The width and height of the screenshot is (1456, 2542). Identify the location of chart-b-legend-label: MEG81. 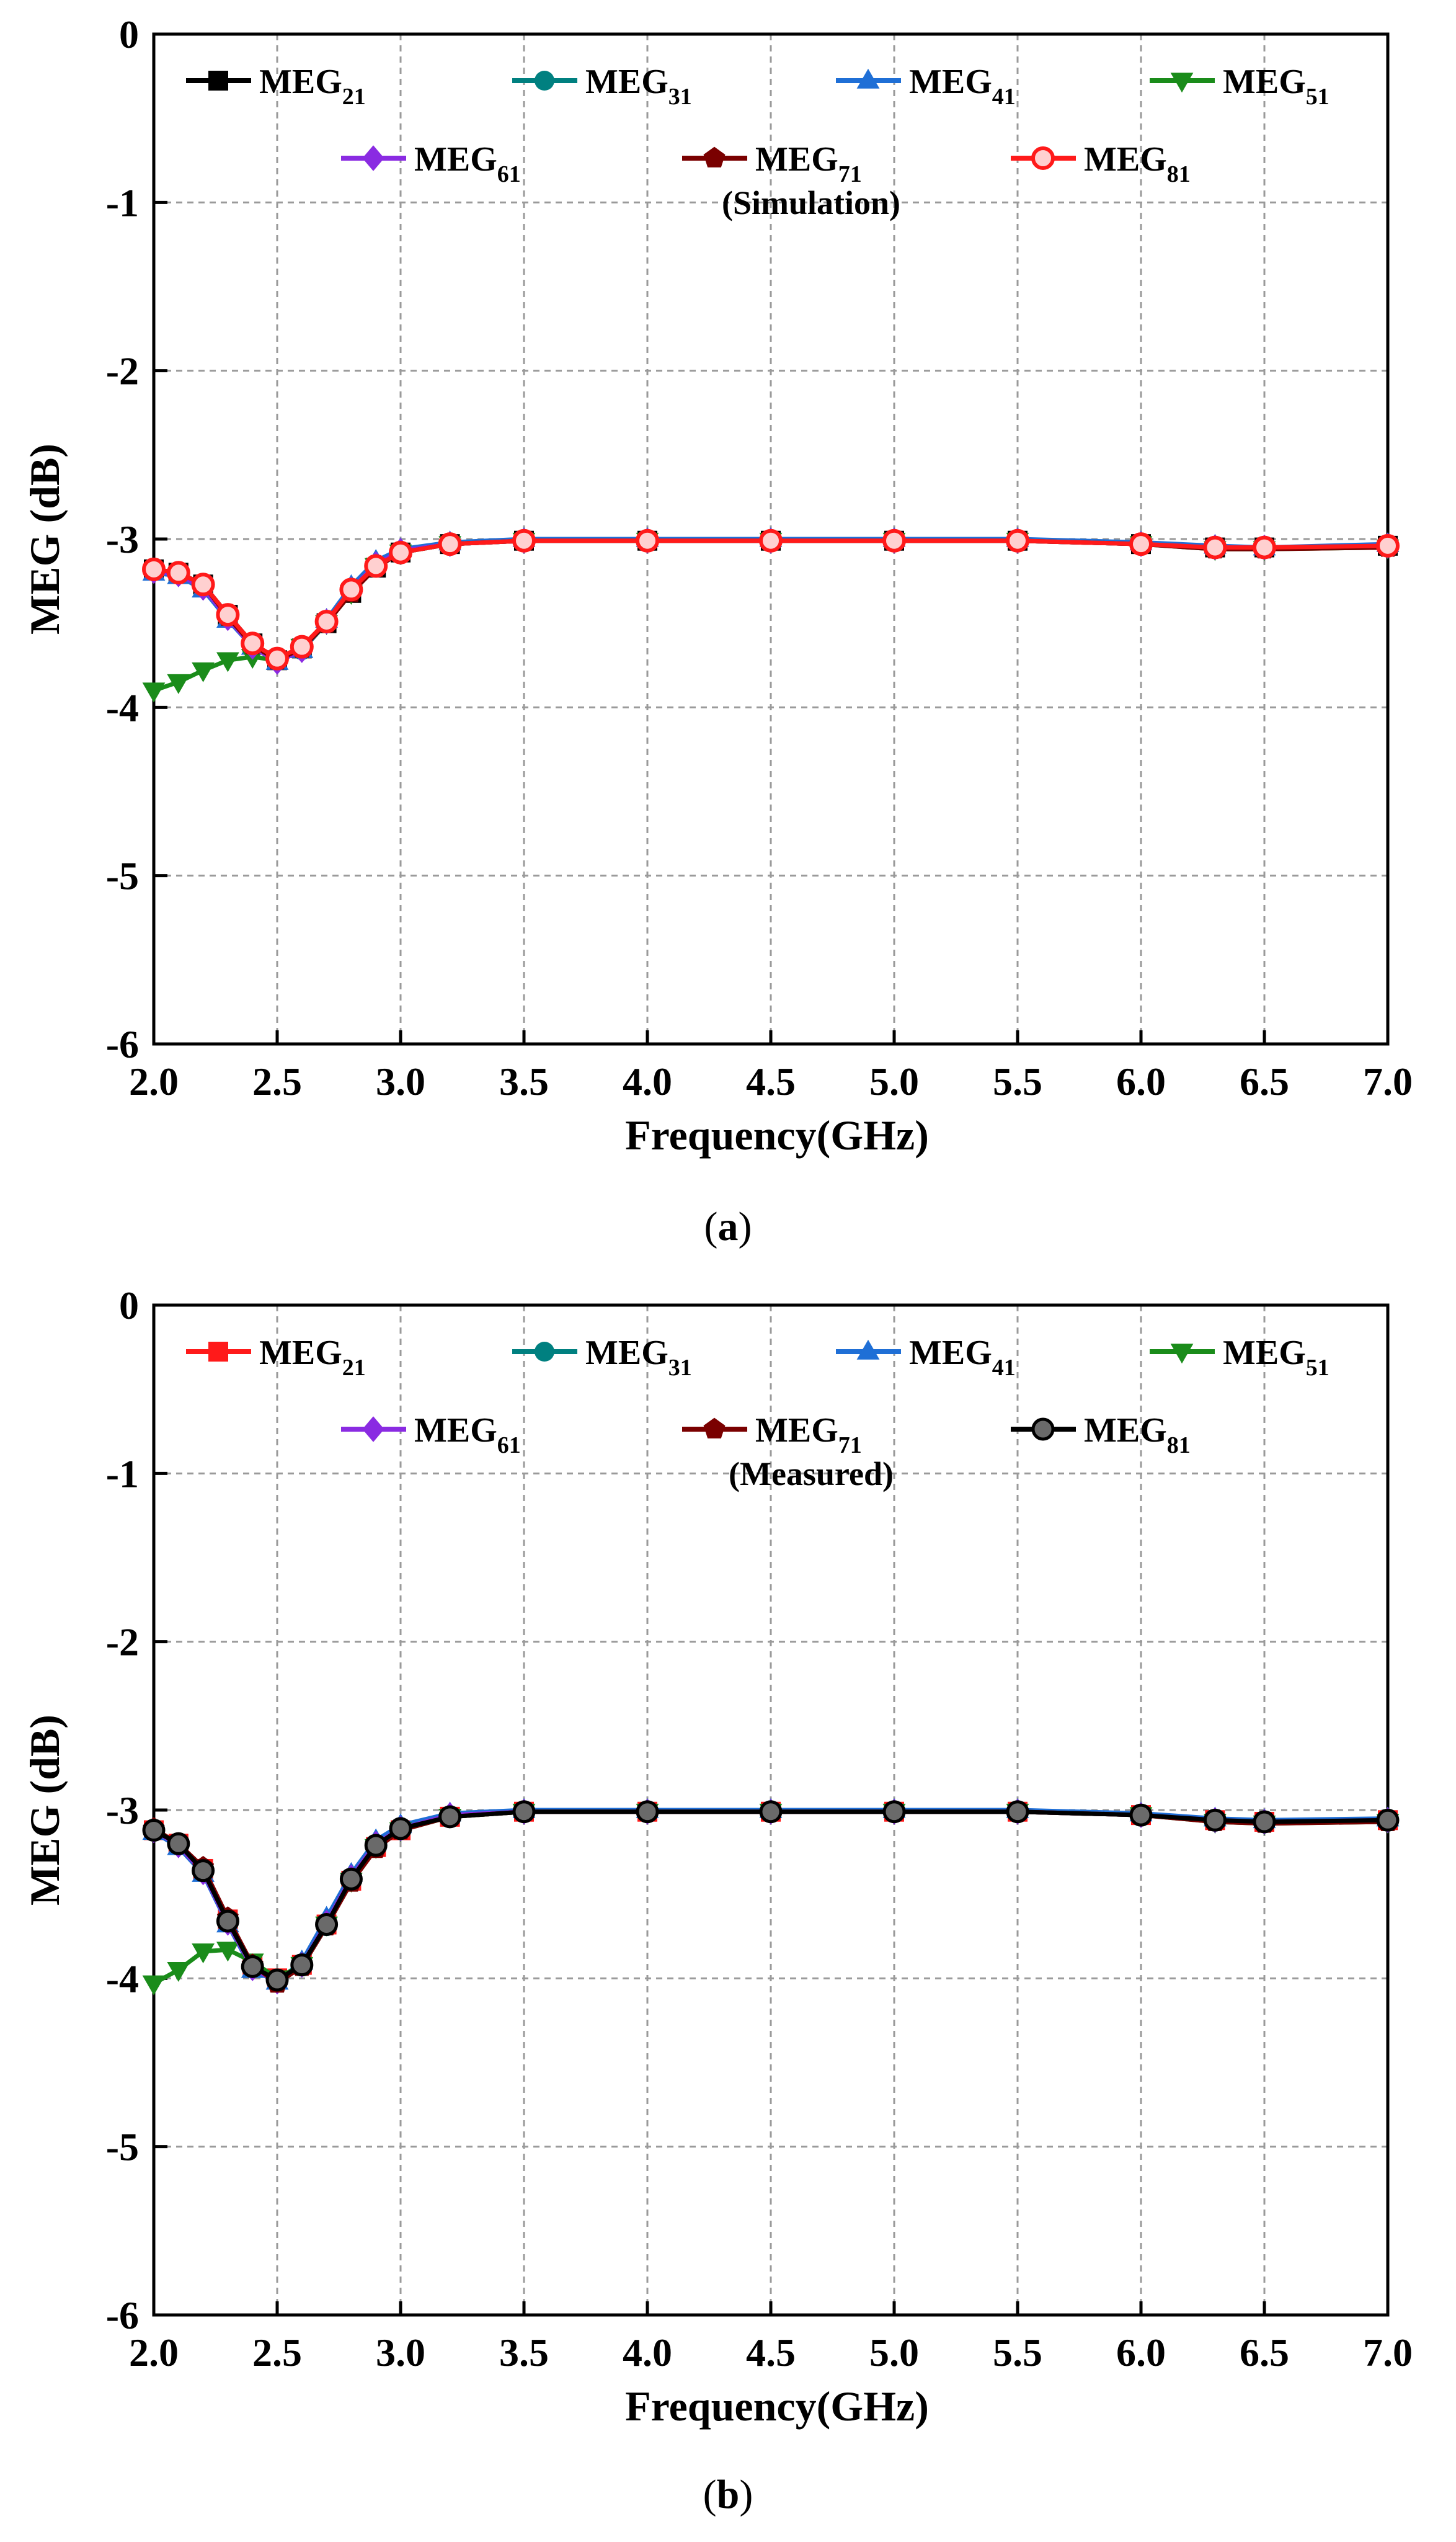
(1137, 1434).